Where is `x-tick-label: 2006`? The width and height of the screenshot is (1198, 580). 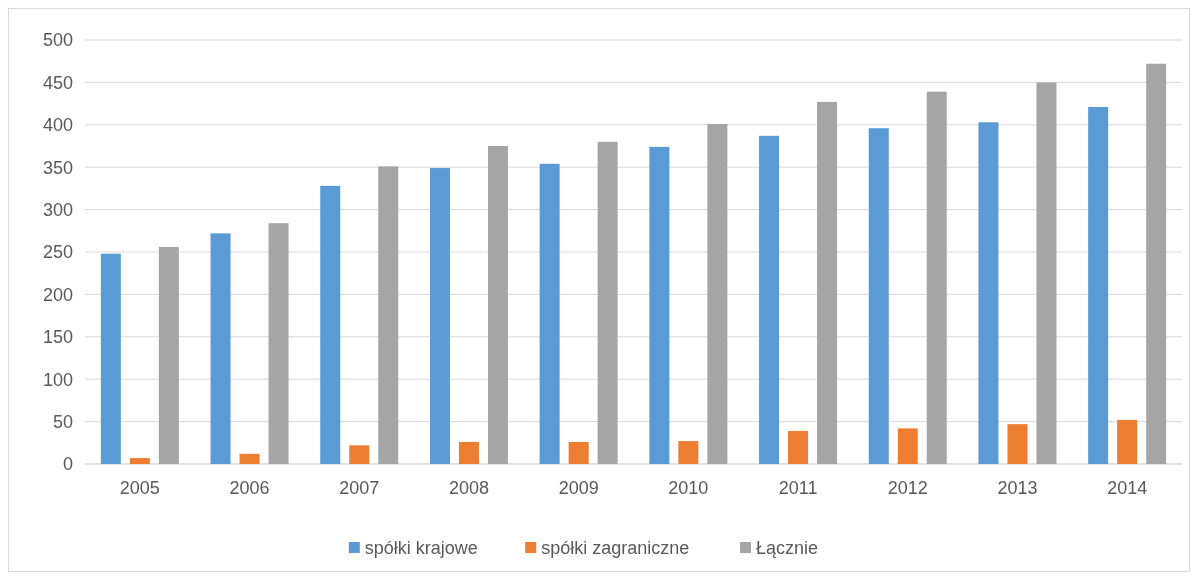 x-tick-label: 2006 is located at coordinates (249, 488).